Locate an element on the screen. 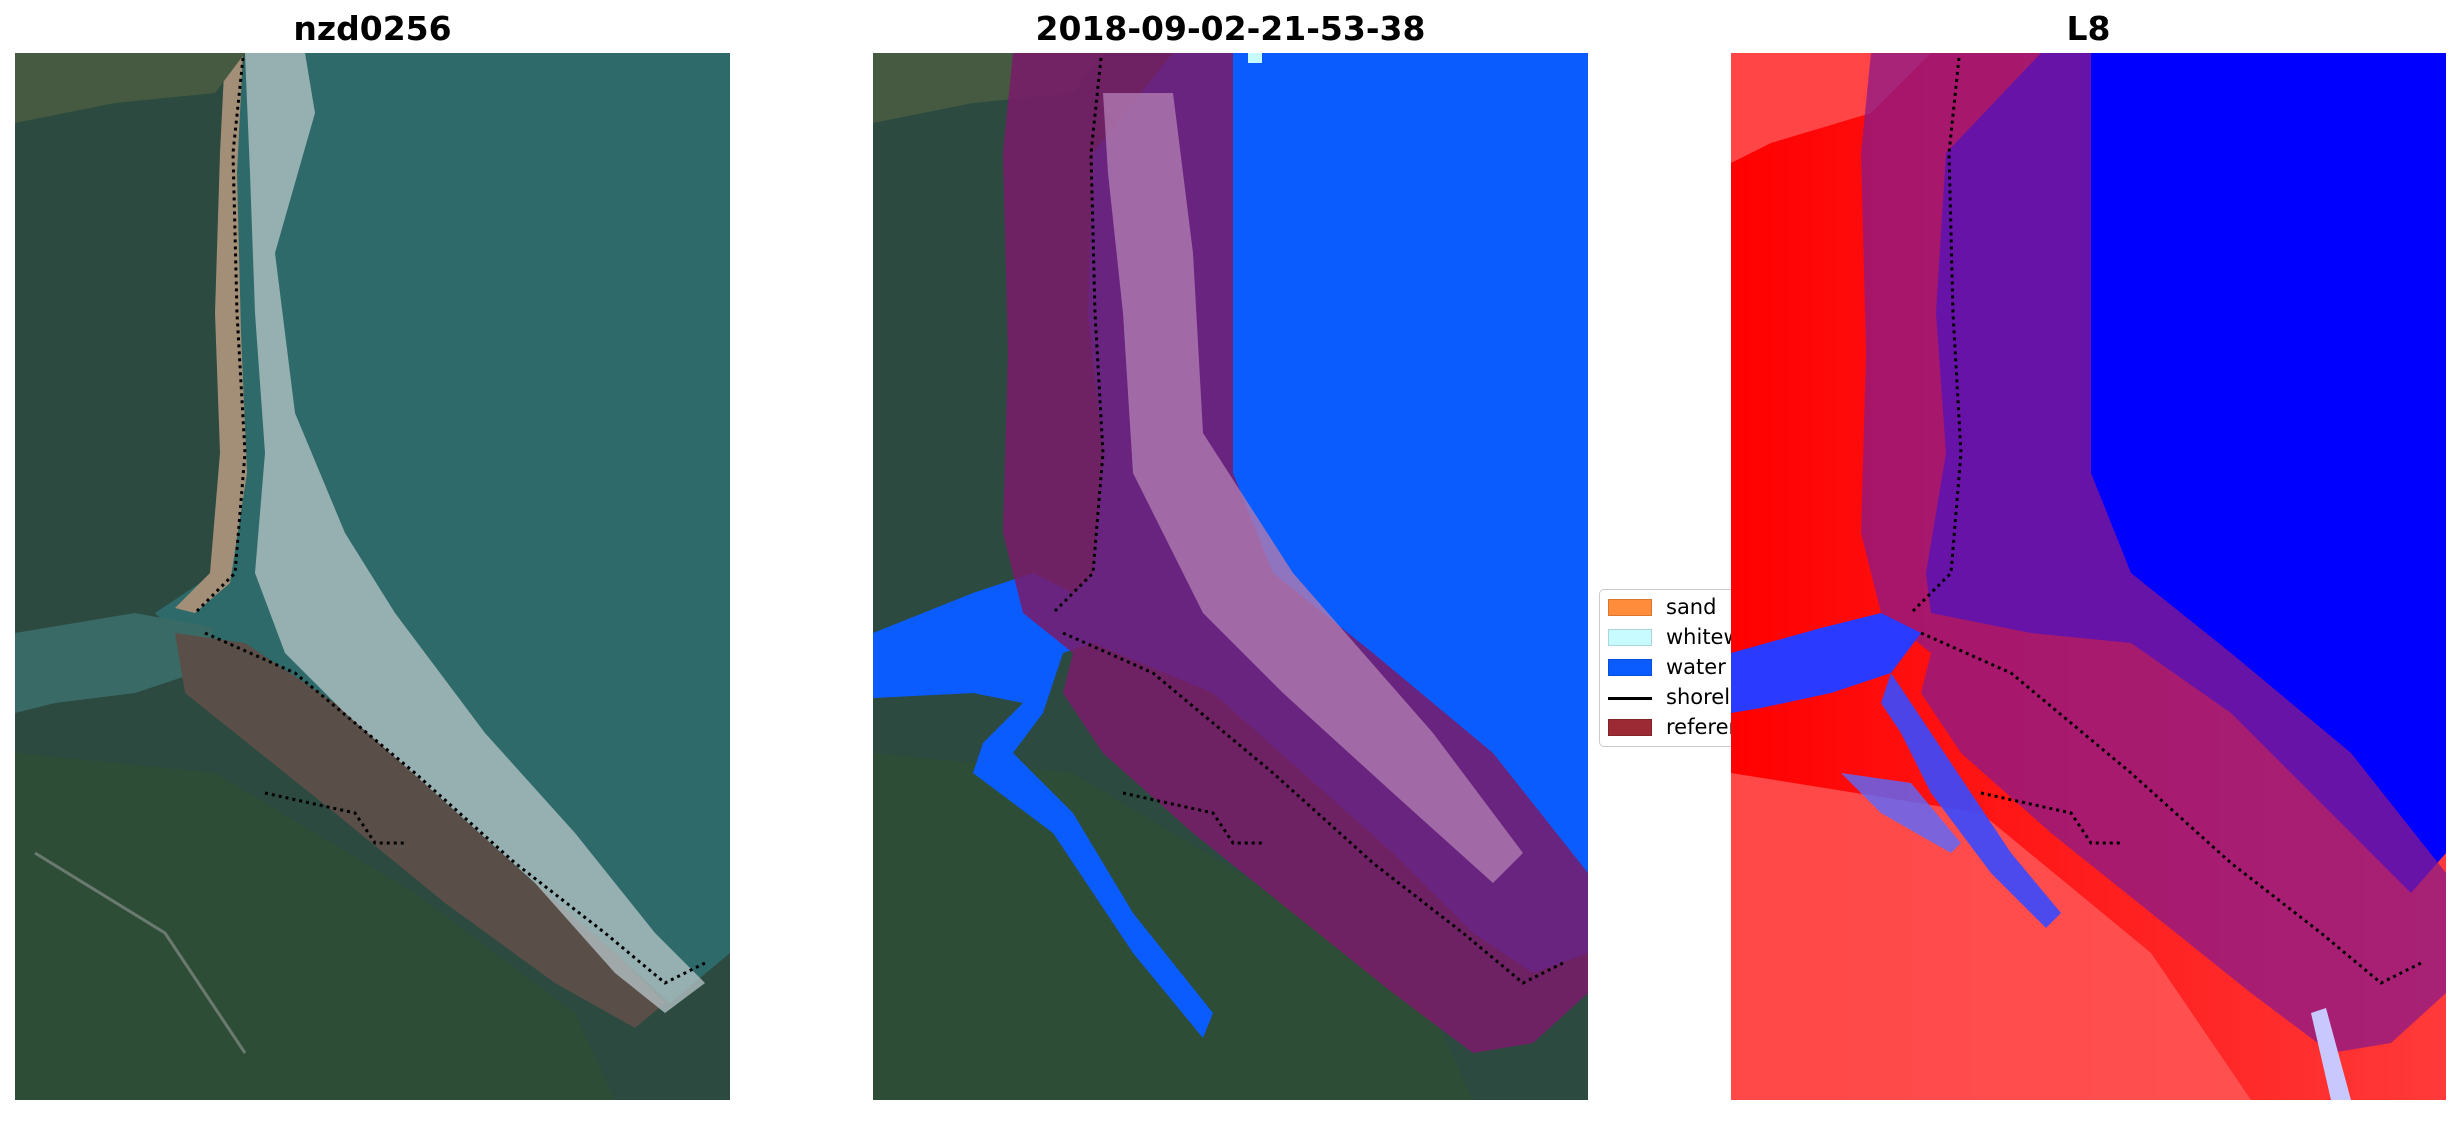 This screenshot has height=1122, width=2460. legend-label-shoreline: shoreline is located at coordinates (1702, 697).